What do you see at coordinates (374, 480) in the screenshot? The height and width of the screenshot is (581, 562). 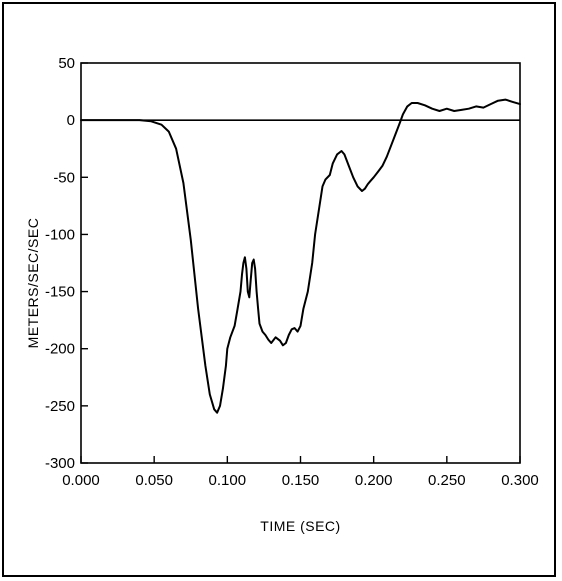 I see `x-tick-label: 0.200` at bounding box center [374, 480].